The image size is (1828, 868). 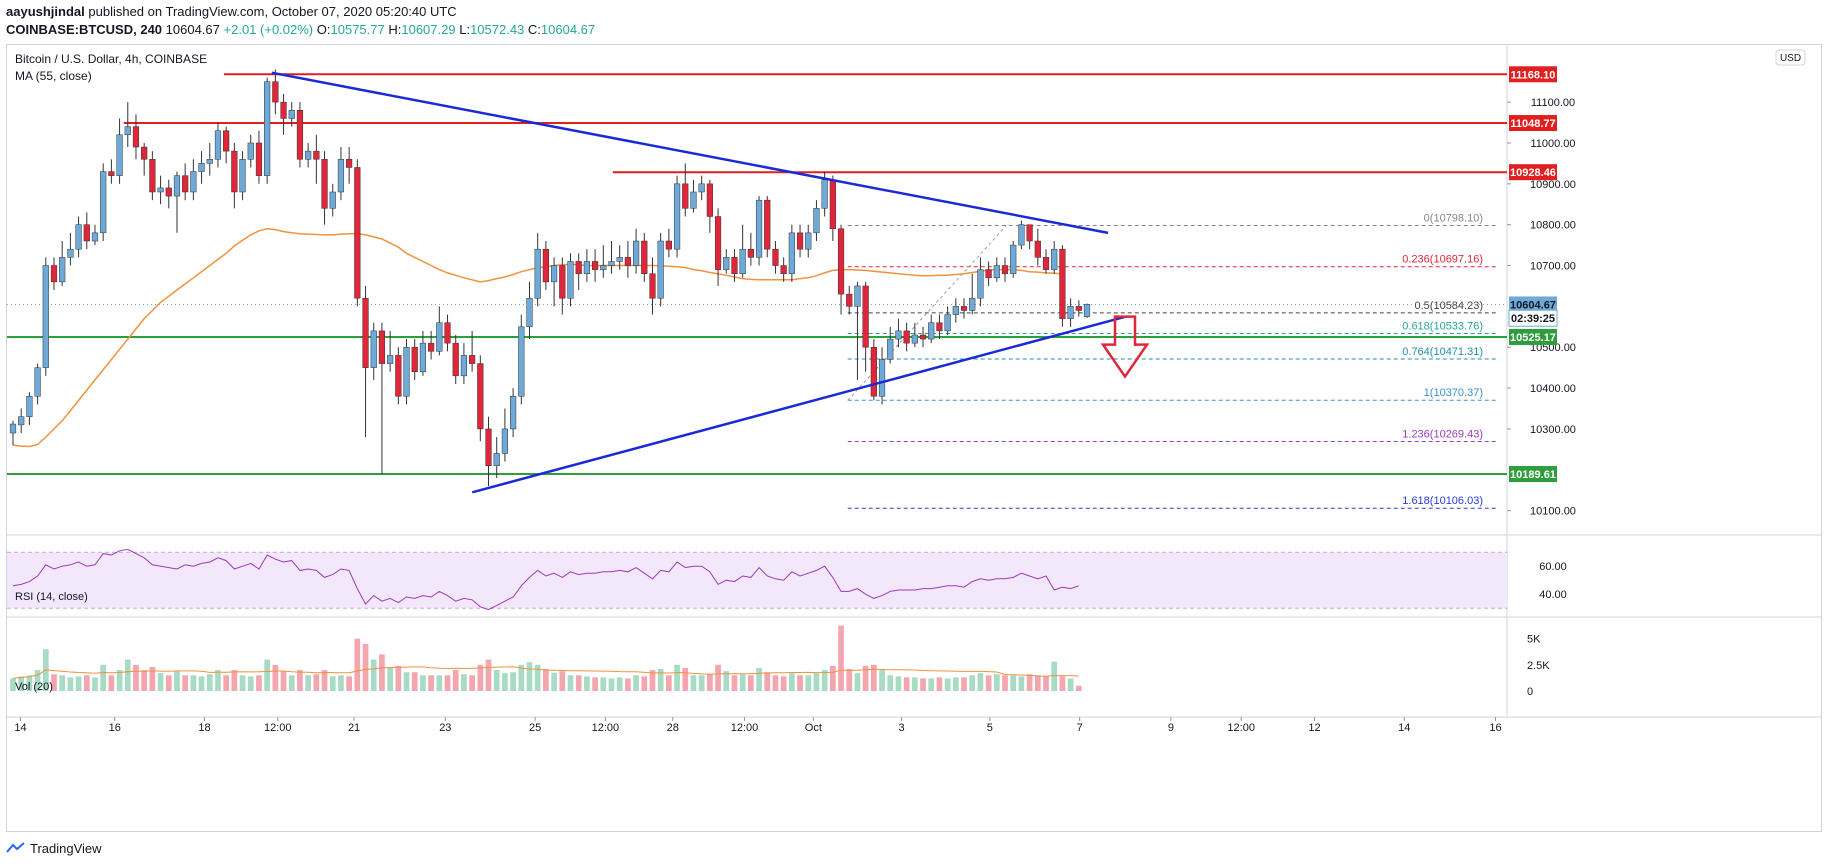 I want to click on y-tick-label: 10900.00, so click(x=1553, y=185).